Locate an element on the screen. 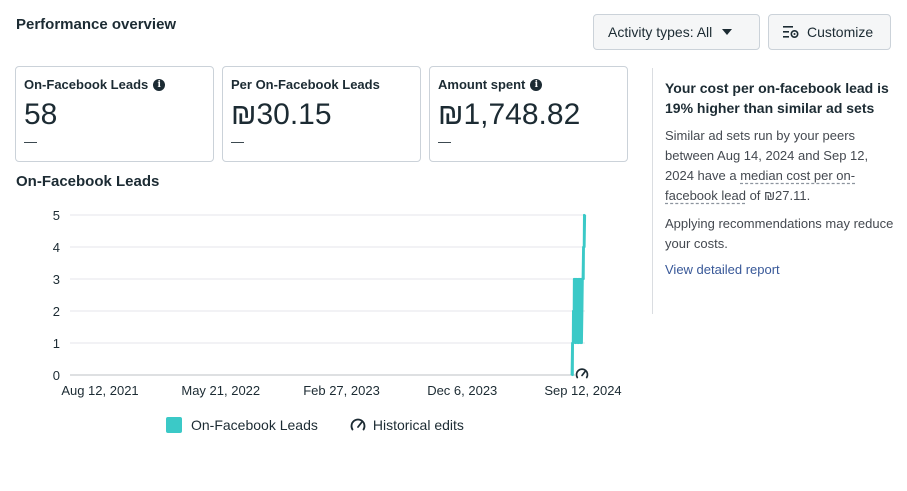 This screenshot has height=491, width=907. legend-item-leads: On-Facebook Leads is located at coordinates (242, 425).